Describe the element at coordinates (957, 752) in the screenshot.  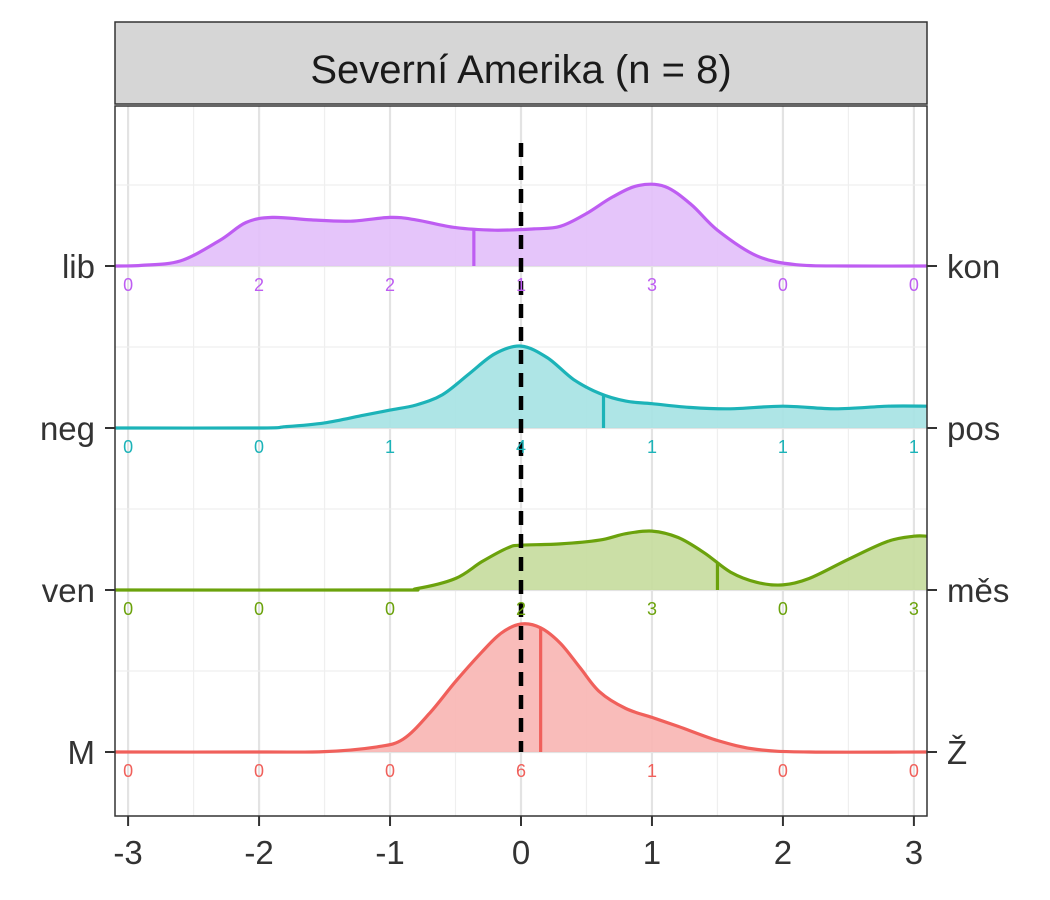
I see `y-label-right: Ž` at that location.